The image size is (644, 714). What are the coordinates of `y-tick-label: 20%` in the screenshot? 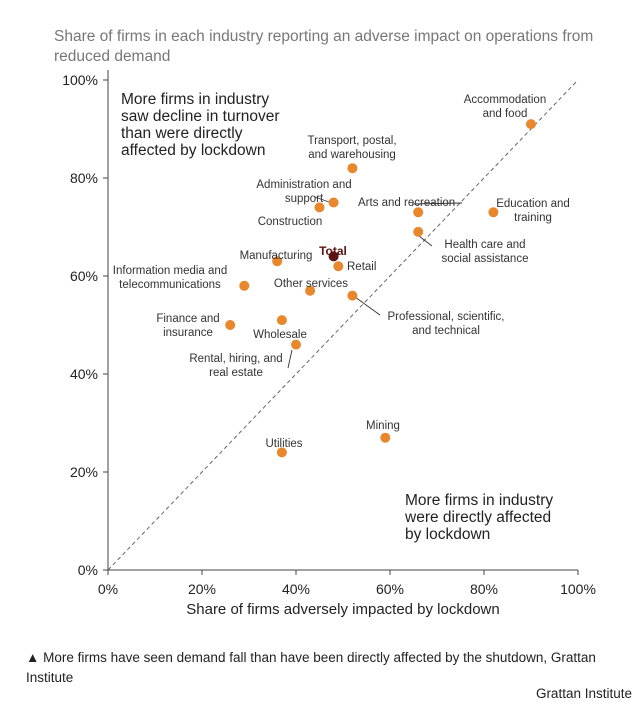 It's located at (84, 472).